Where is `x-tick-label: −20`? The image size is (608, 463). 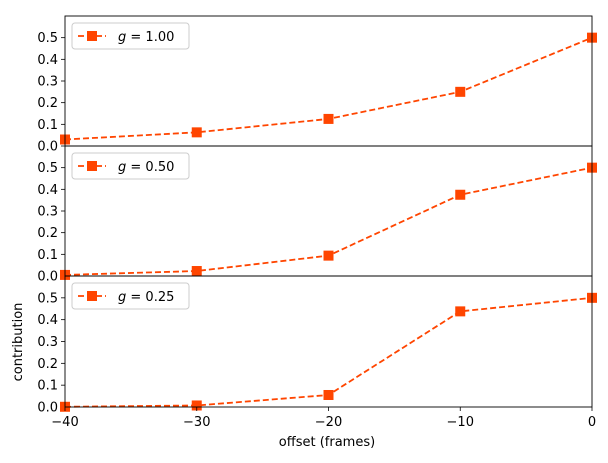 x-tick-label: −20 is located at coordinates (328, 422).